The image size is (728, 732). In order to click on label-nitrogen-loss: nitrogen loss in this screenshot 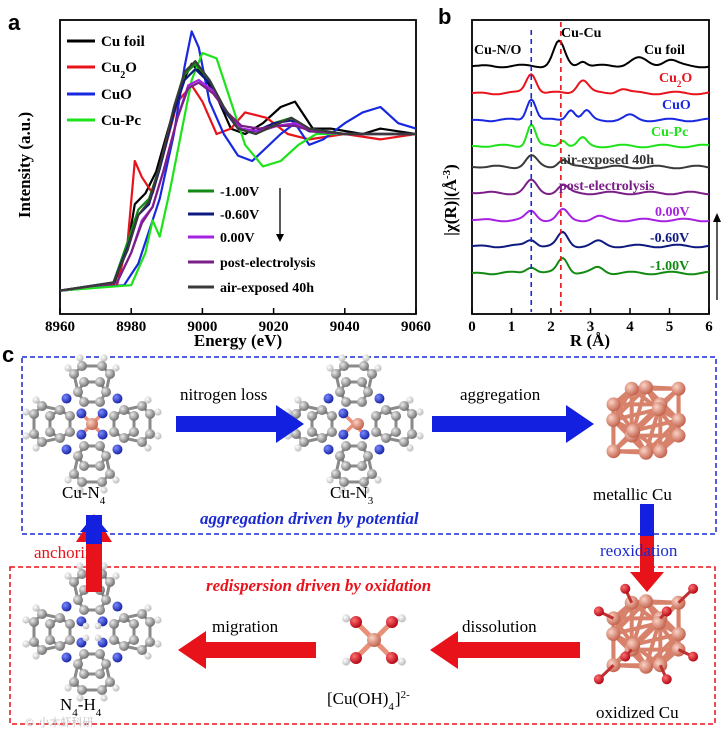, I will do `click(223, 394)`.